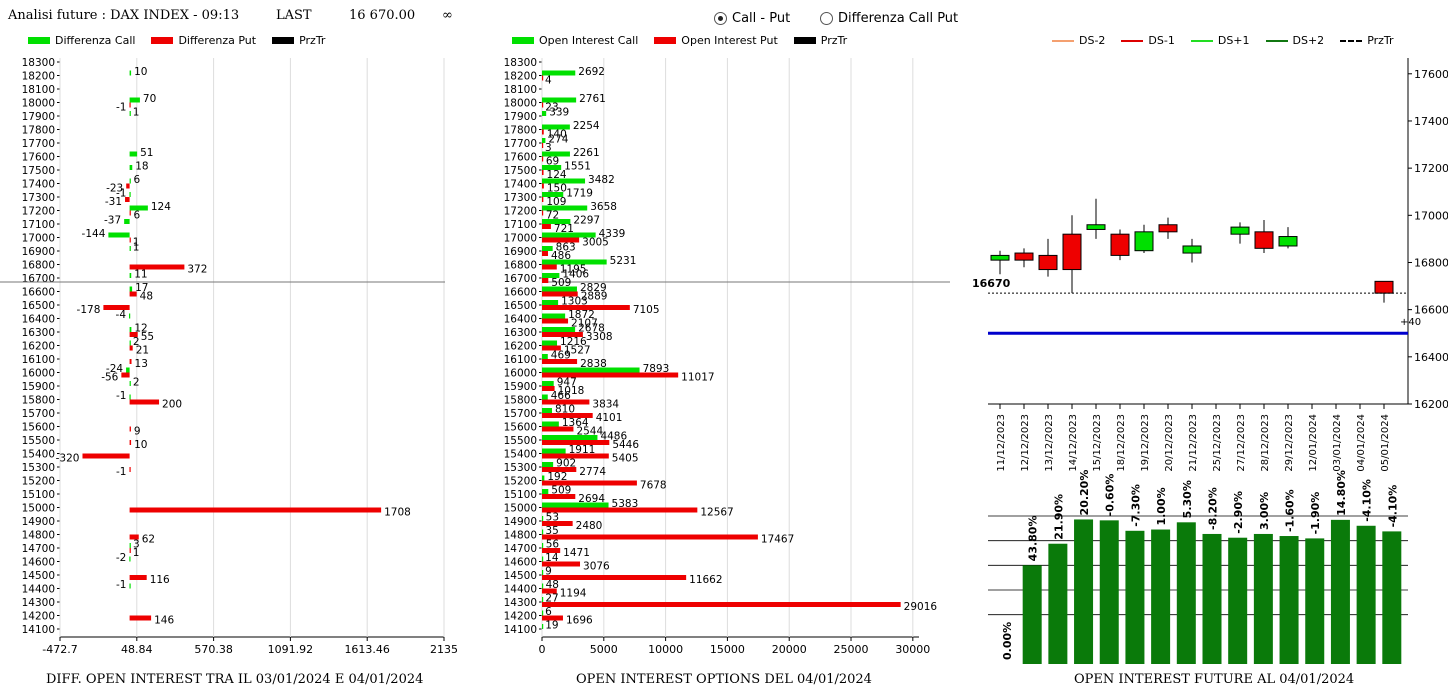  I want to click on y-tick-label: 15000, so click(520, 509).